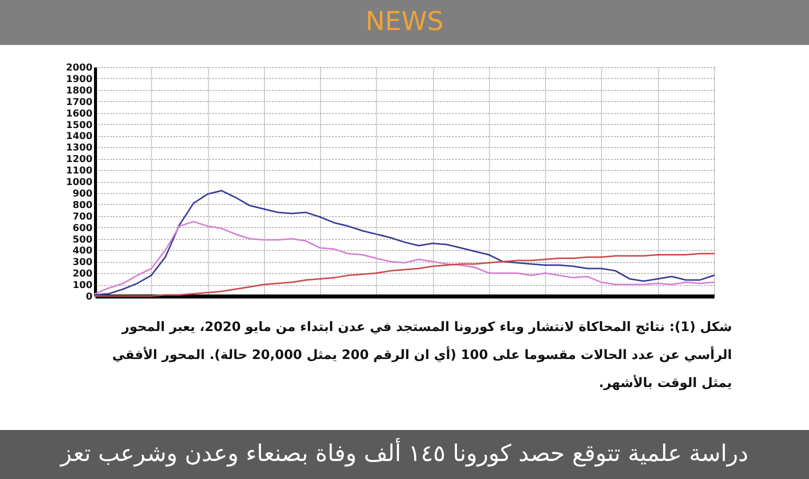 This screenshot has width=809, height=479. I want to click on y-tick-label: 1200, so click(79, 160).